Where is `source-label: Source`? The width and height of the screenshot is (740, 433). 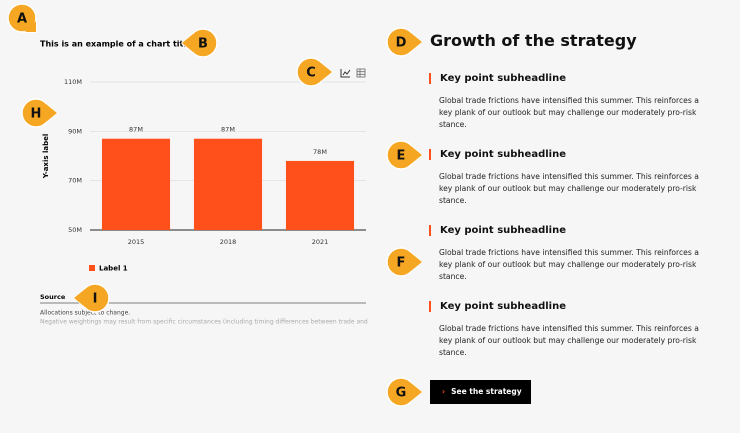 source-label: Source is located at coordinates (53, 297).